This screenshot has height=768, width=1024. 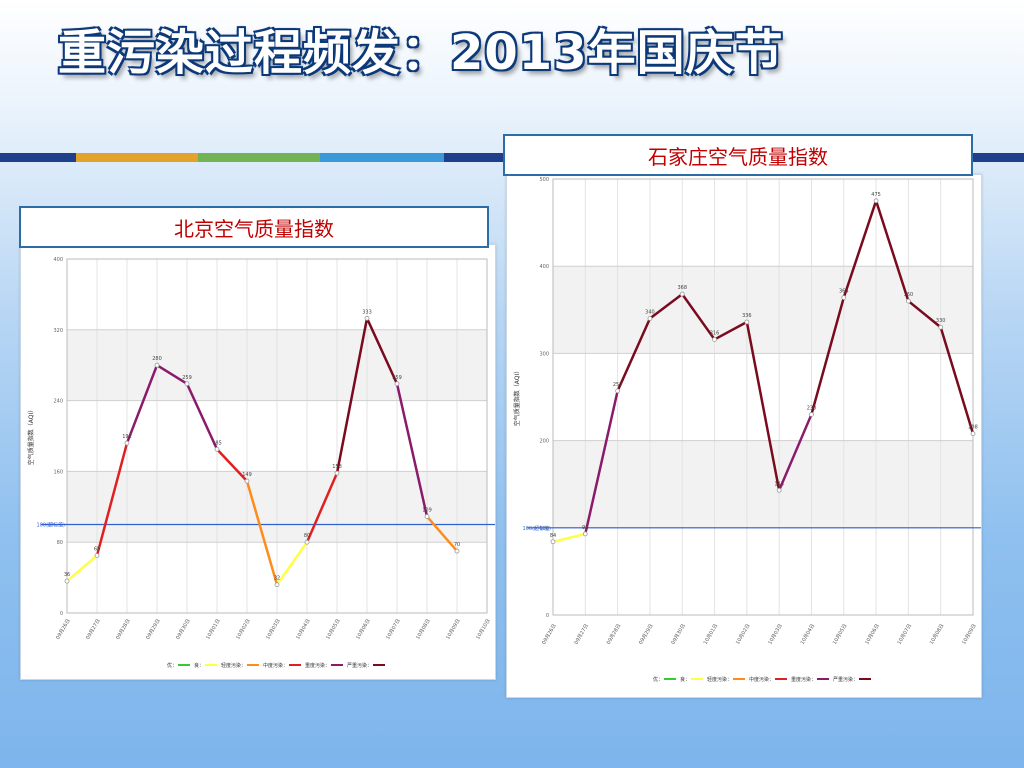 I want to click on y-tick-label: 240, so click(x=58, y=402).